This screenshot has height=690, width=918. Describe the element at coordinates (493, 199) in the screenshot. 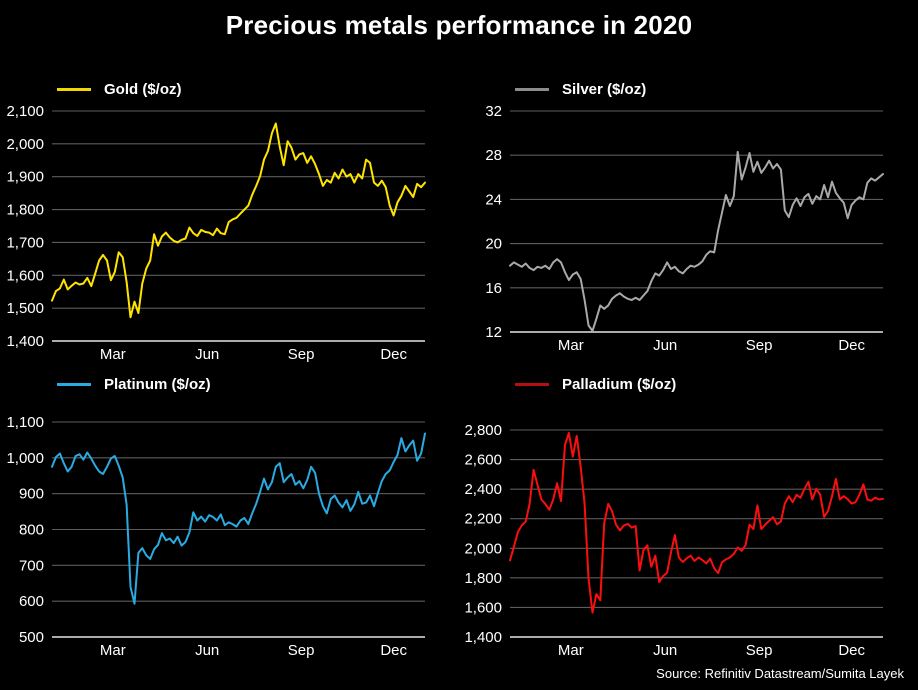

I see `y-tick-label: 24` at that location.